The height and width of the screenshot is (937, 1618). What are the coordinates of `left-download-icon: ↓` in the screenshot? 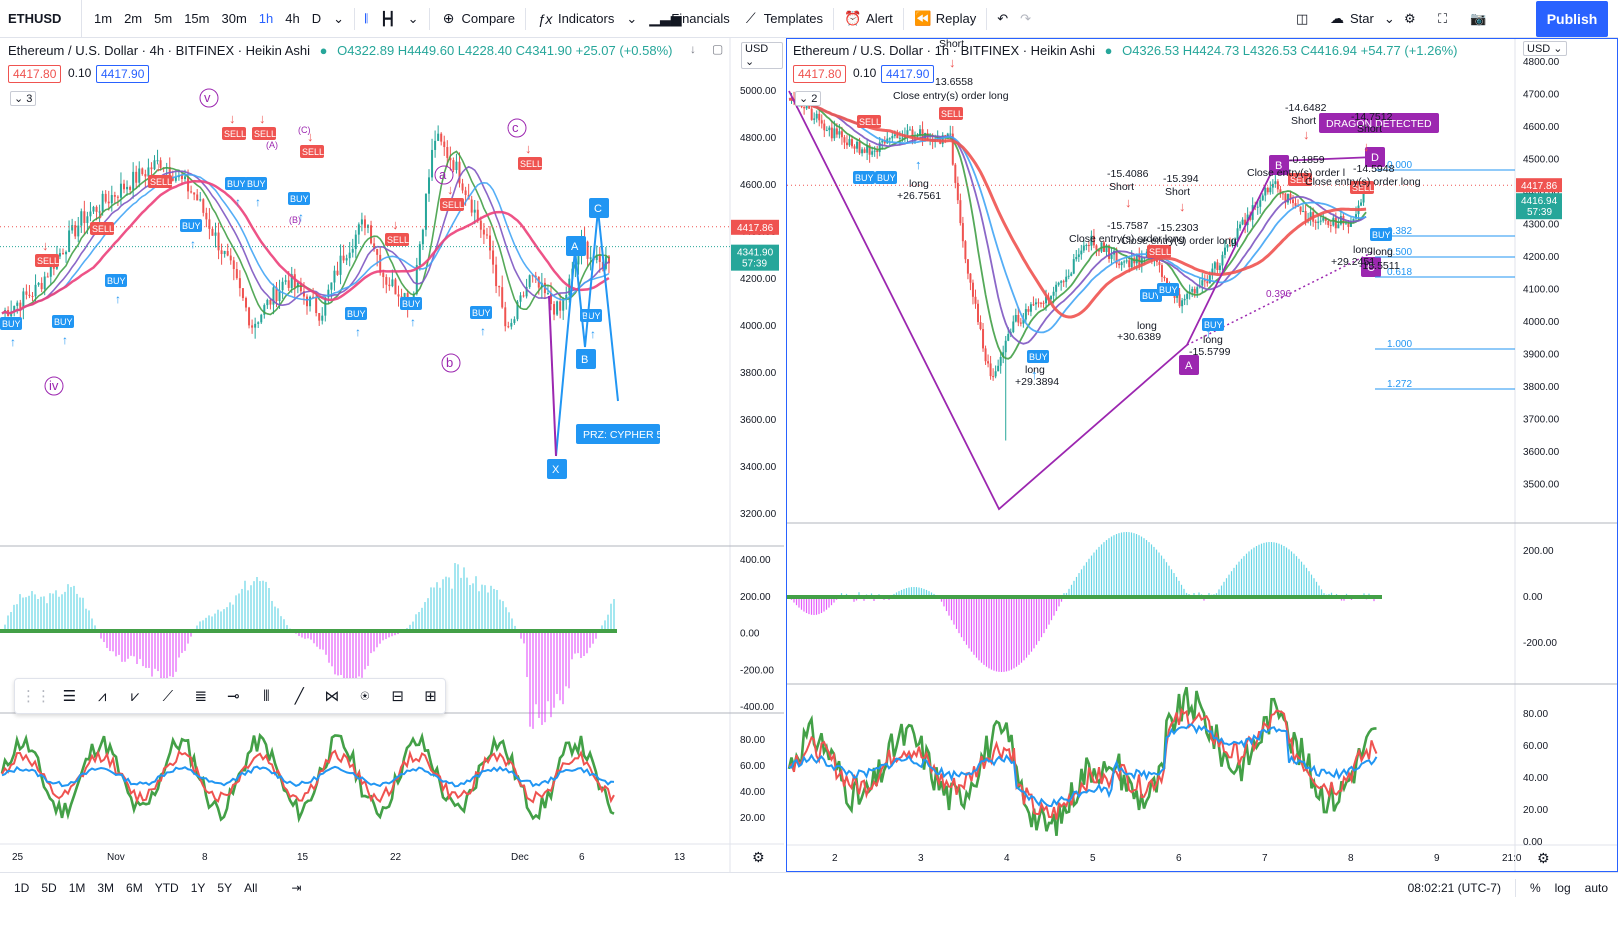 It's located at (693, 49).